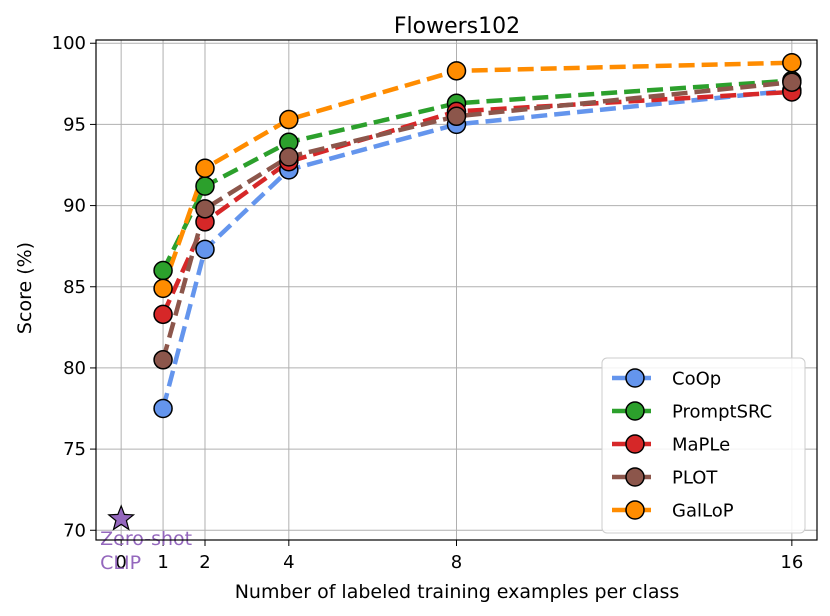 Image resolution: width=830 pixels, height=616 pixels. Describe the element at coordinates (74, 530) in the screenshot. I see `y-tick-label: 70` at that location.